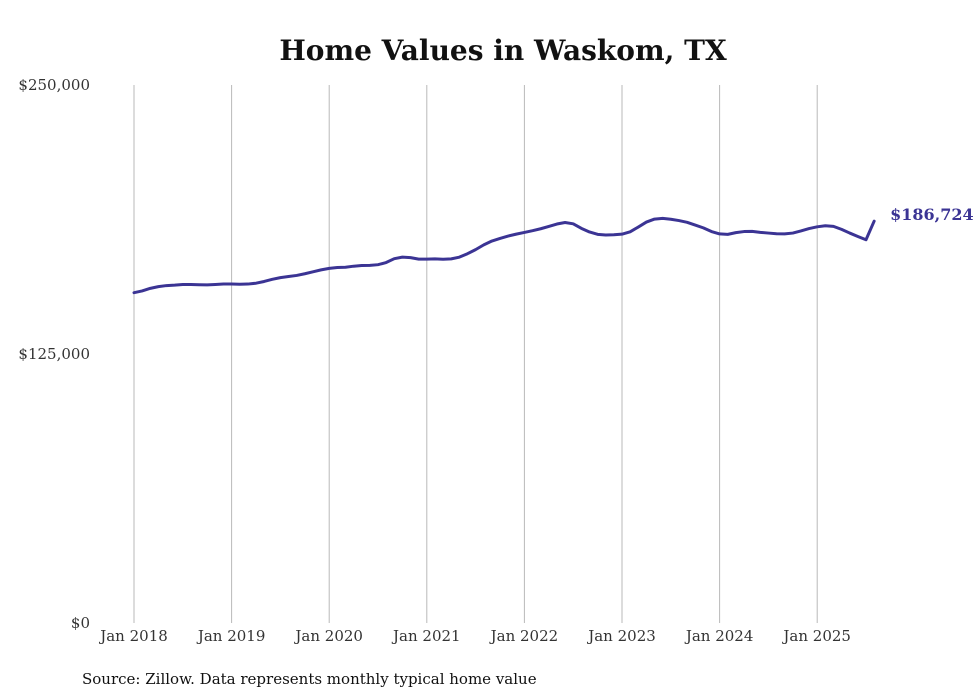 This screenshot has height=699, width=980. I want to click on x-tick-label: Jan 2025, so click(816, 636).